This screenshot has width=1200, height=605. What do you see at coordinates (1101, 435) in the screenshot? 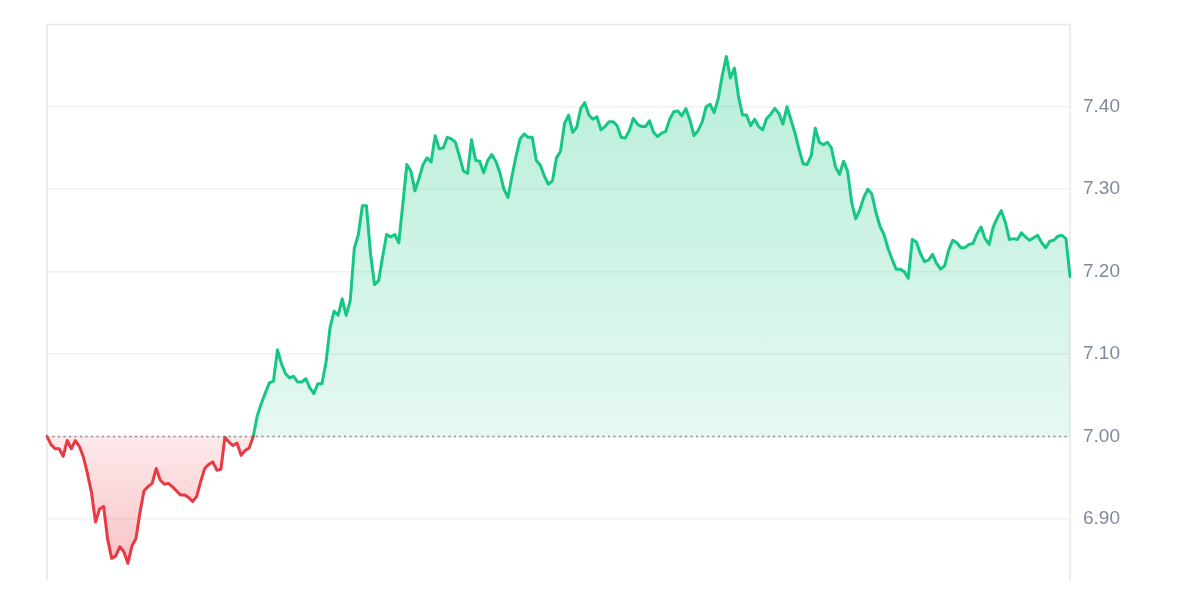
I see `y-tick-label: 7.00` at bounding box center [1101, 435].